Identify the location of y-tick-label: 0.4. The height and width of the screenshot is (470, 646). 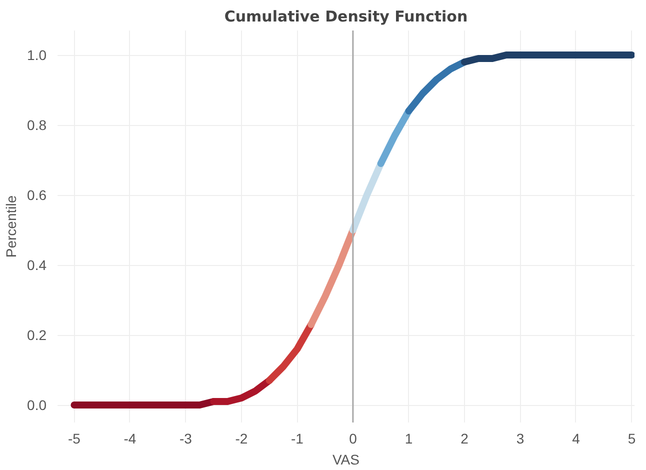
(37, 265).